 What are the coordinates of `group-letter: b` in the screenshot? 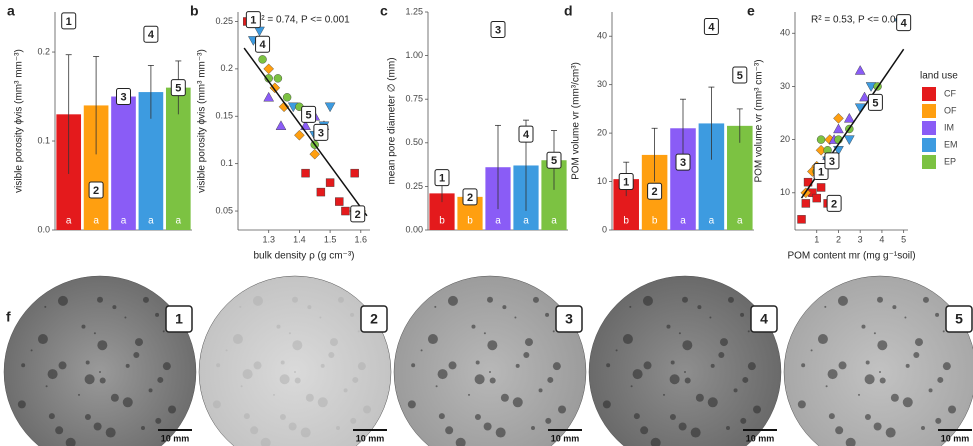 It's located at (442, 221).